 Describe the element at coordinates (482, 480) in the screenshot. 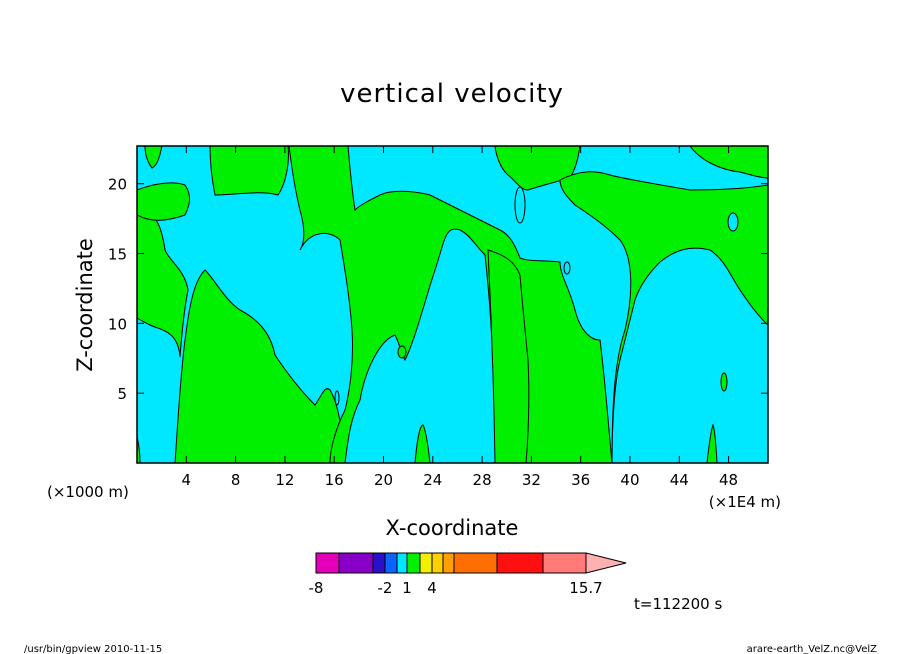

I see `x-tick-label: 28` at that location.